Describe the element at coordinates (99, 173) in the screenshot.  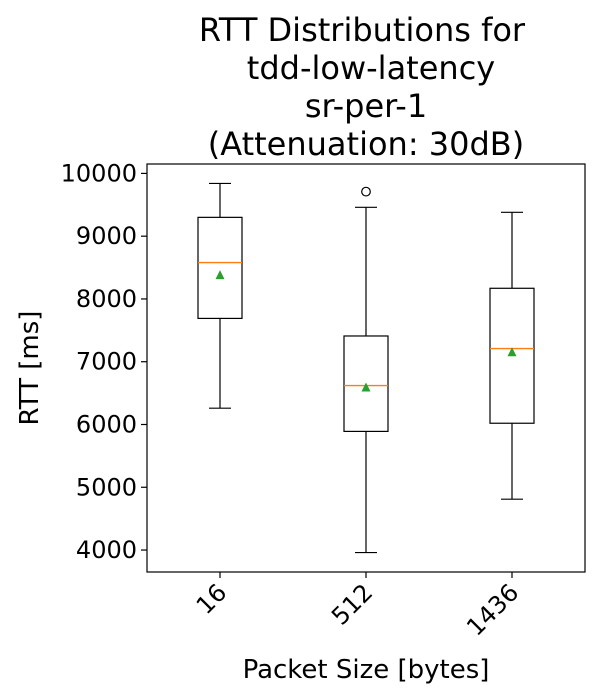
I see `y-tick-label: 10000` at that location.